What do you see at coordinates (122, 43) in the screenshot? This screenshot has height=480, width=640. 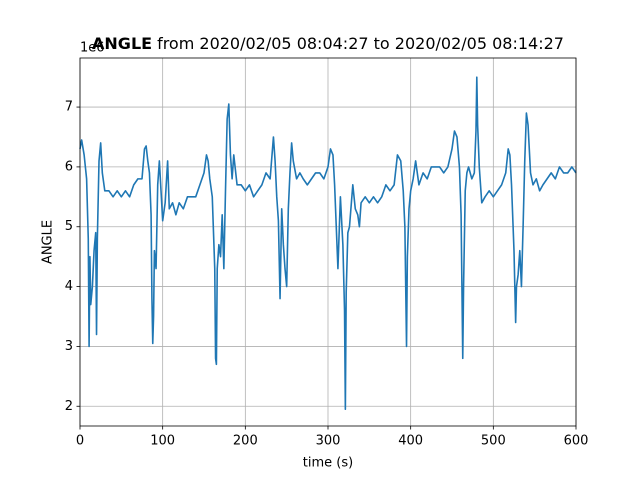 I see `title-bold: ANGLE` at bounding box center [122, 43].